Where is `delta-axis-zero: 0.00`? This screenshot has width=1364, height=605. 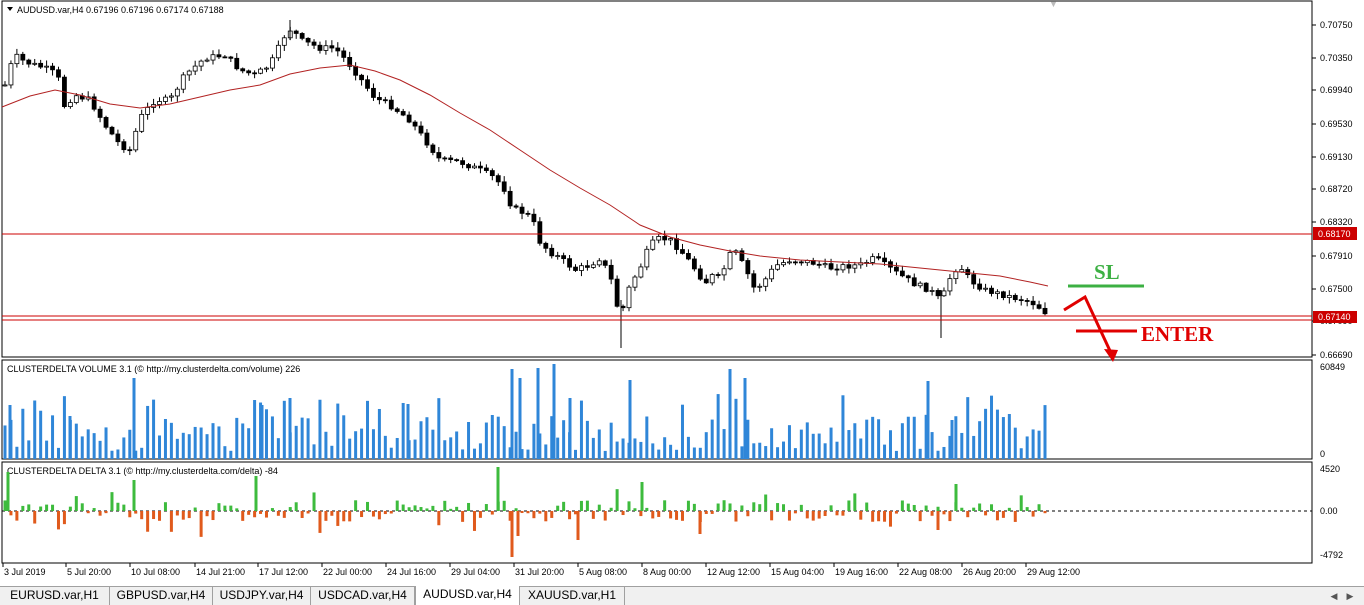 delta-axis-zero: 0.00 is located at coordinates (1329, 511).